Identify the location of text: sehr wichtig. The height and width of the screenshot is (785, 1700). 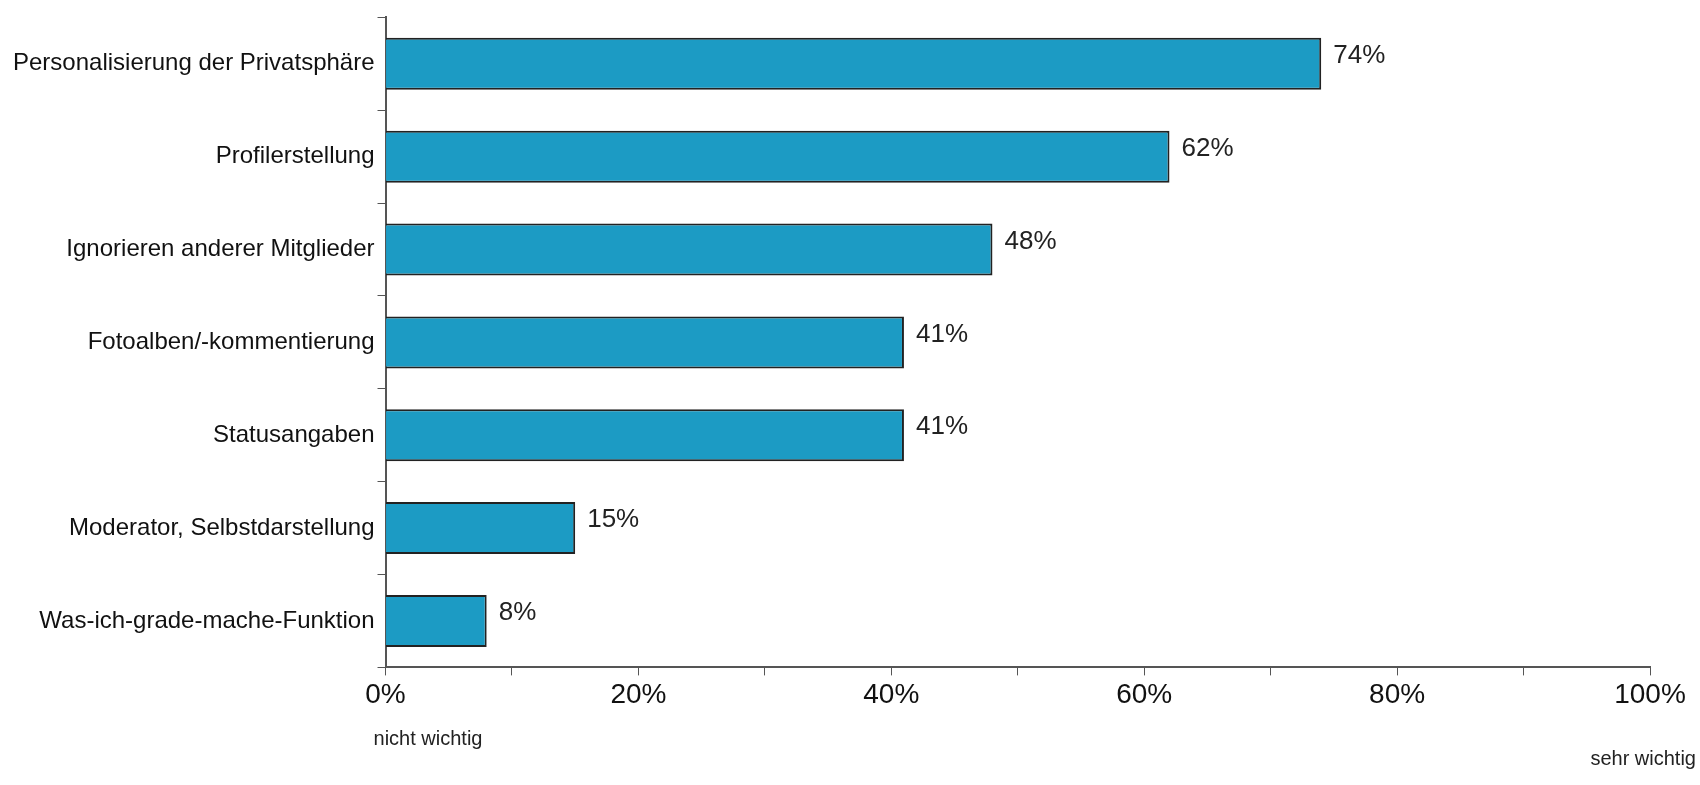
(1643, 758).